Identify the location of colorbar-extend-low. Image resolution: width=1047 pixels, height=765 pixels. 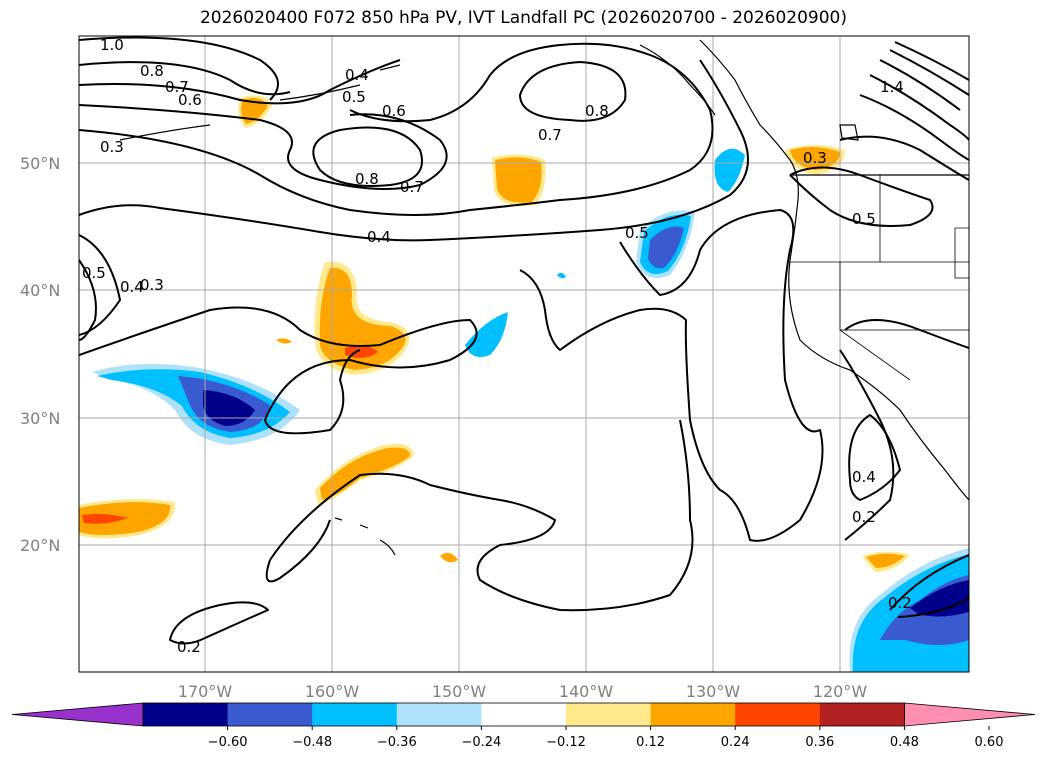
(77, 714).